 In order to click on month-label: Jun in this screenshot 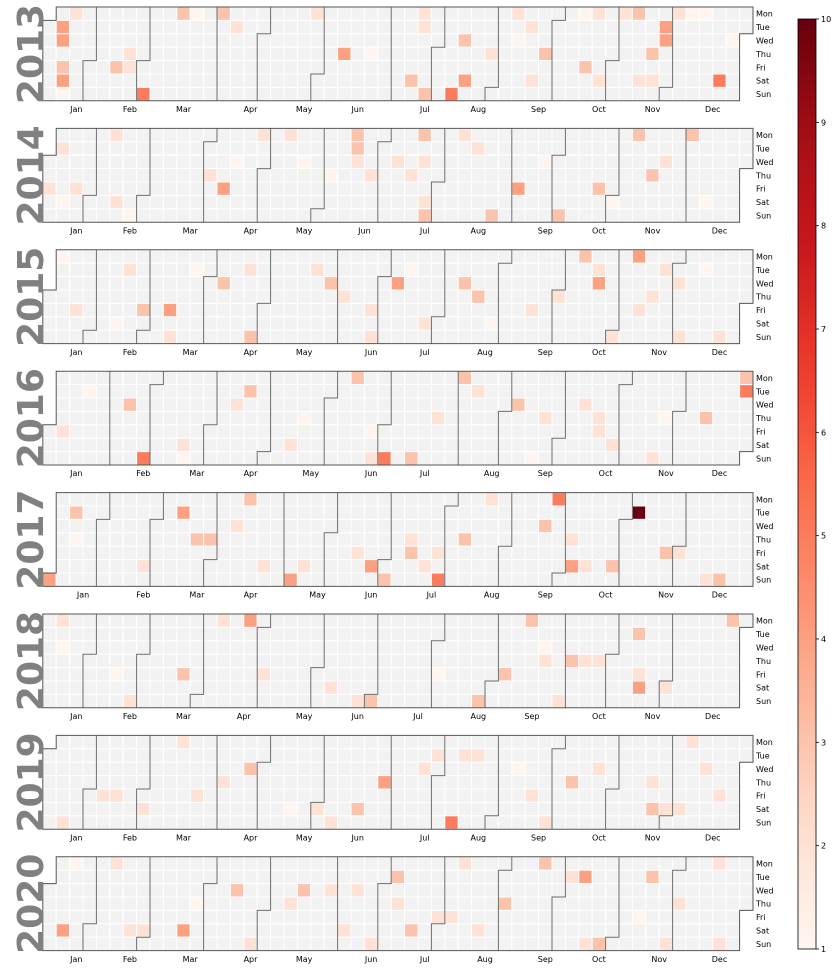, I will do `click(371, 473)`.